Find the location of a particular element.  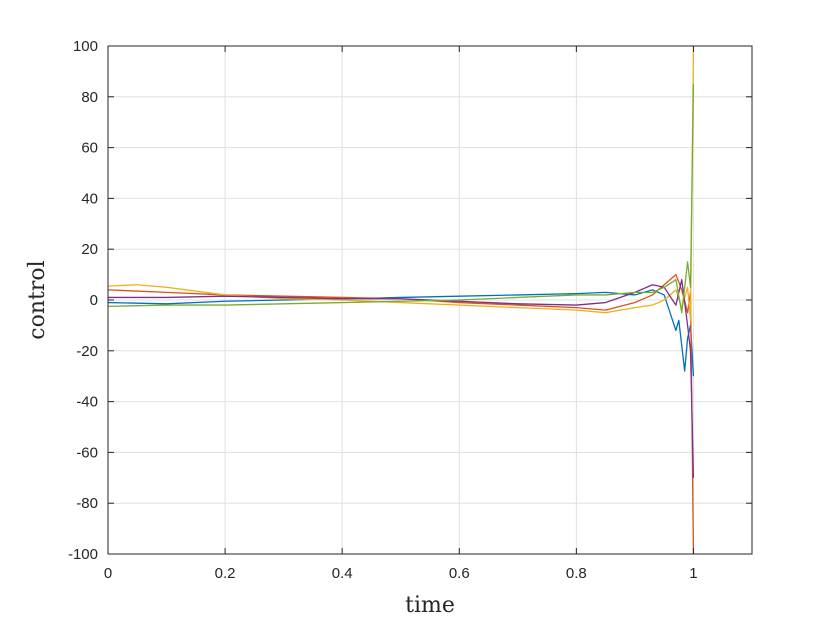

y-tick-label: 100 is located at coordinates (85, 46).